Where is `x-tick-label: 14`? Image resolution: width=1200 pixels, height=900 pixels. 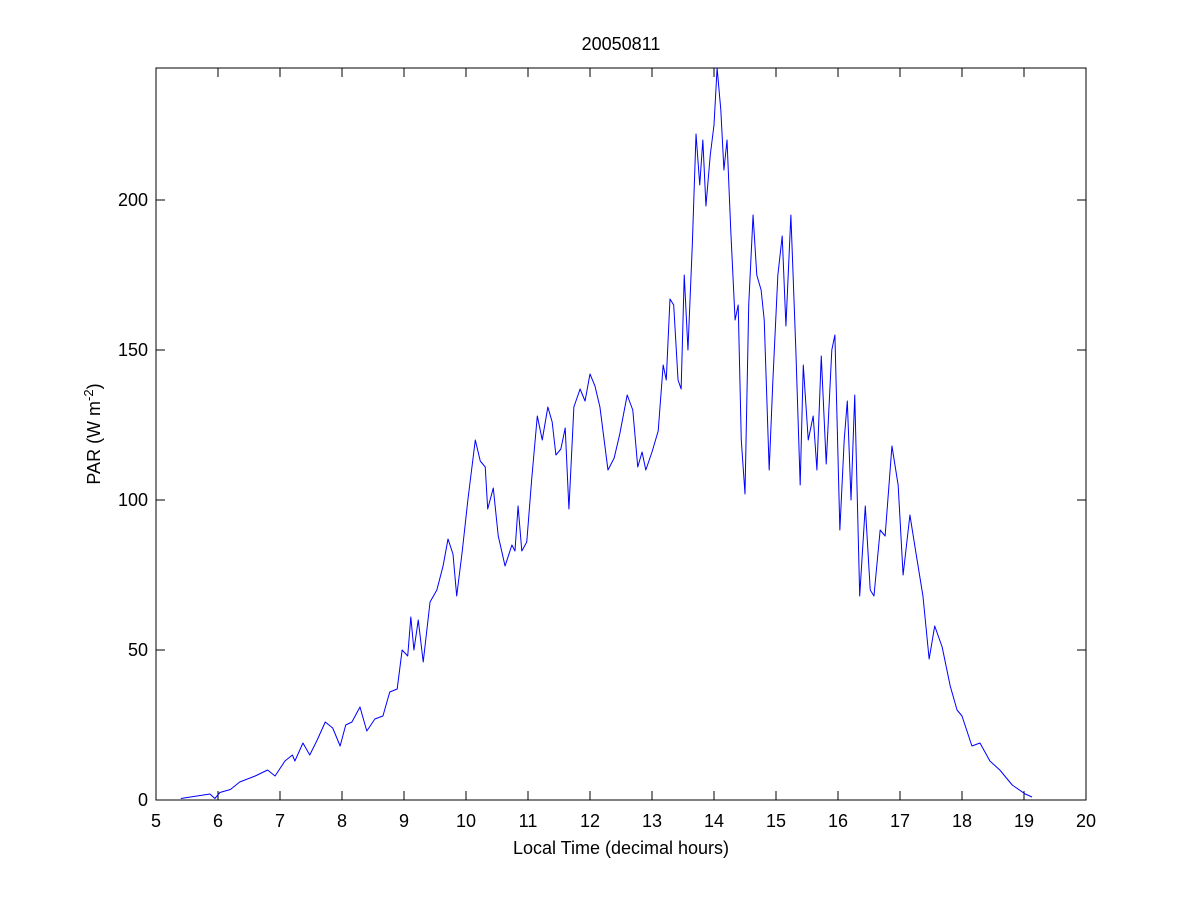 x-tick-label: 14 is located at coordinates (714, 821).